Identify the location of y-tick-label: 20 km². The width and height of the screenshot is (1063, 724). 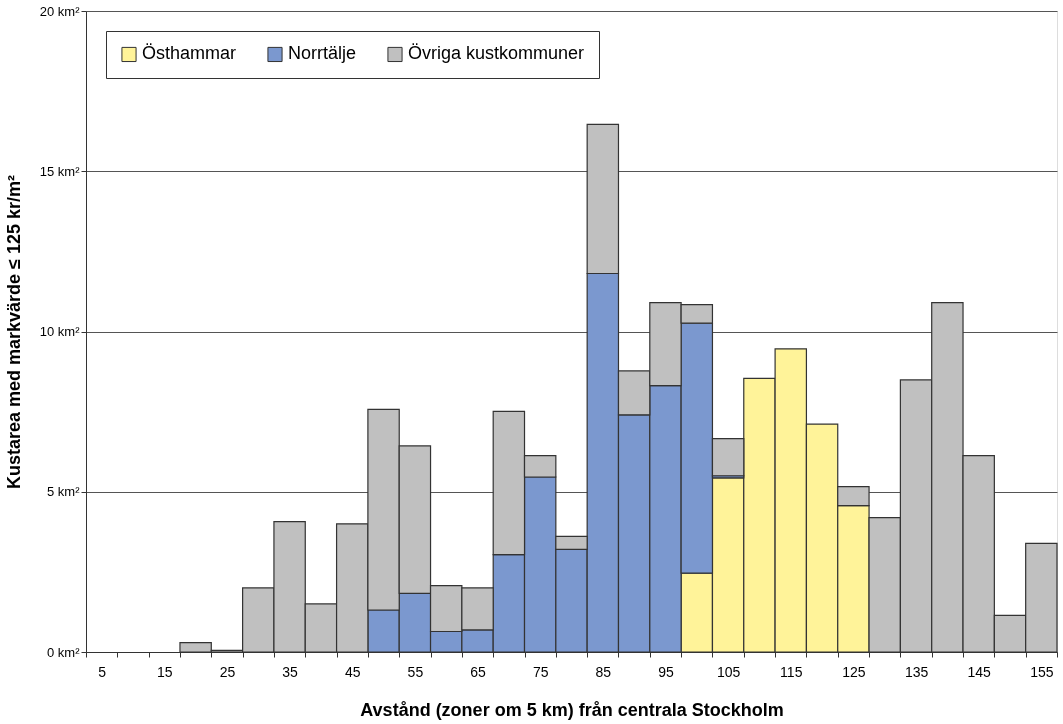
(60, 11).